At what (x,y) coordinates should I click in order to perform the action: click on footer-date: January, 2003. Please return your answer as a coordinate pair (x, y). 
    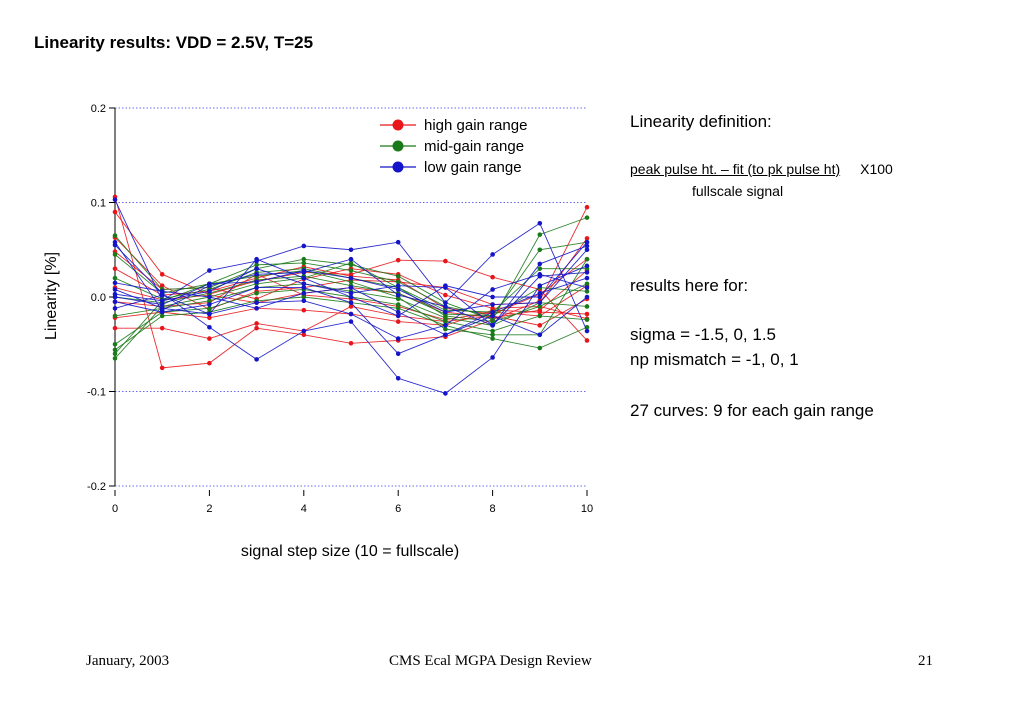
    Looking at the image, I should click on (128, 661).